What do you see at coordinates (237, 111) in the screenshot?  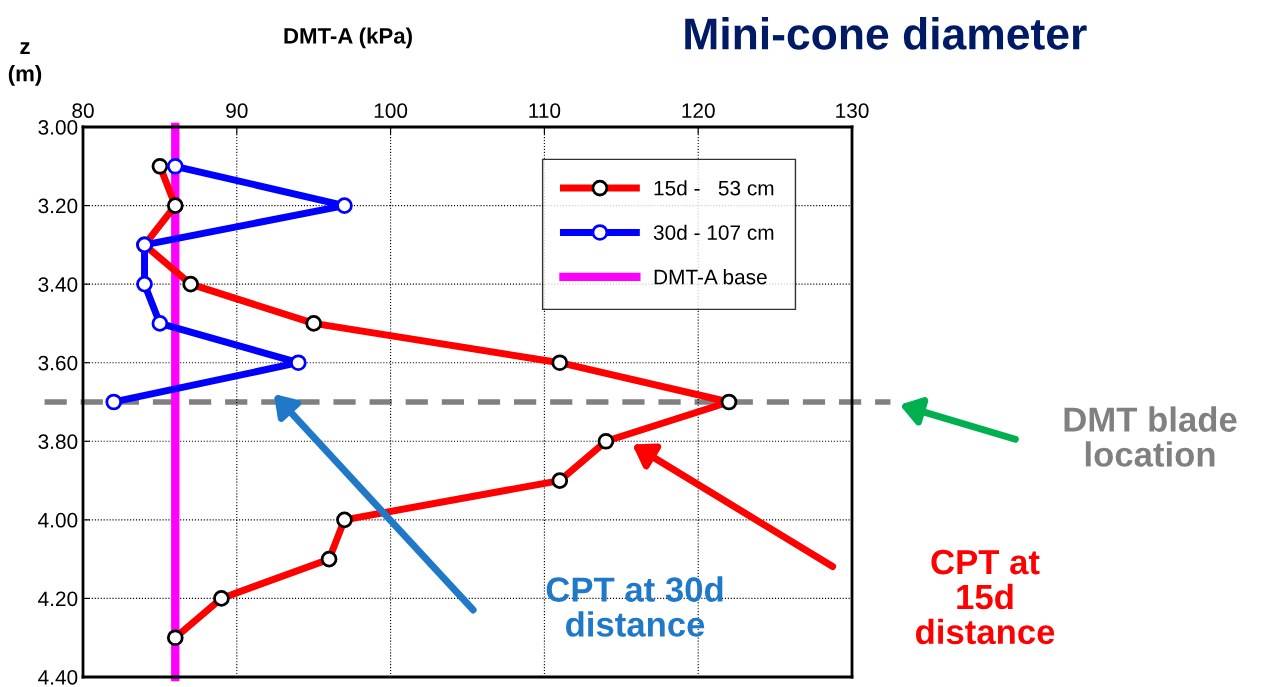 I see `x-tick-label: 90` at bounding box center [237, 111].